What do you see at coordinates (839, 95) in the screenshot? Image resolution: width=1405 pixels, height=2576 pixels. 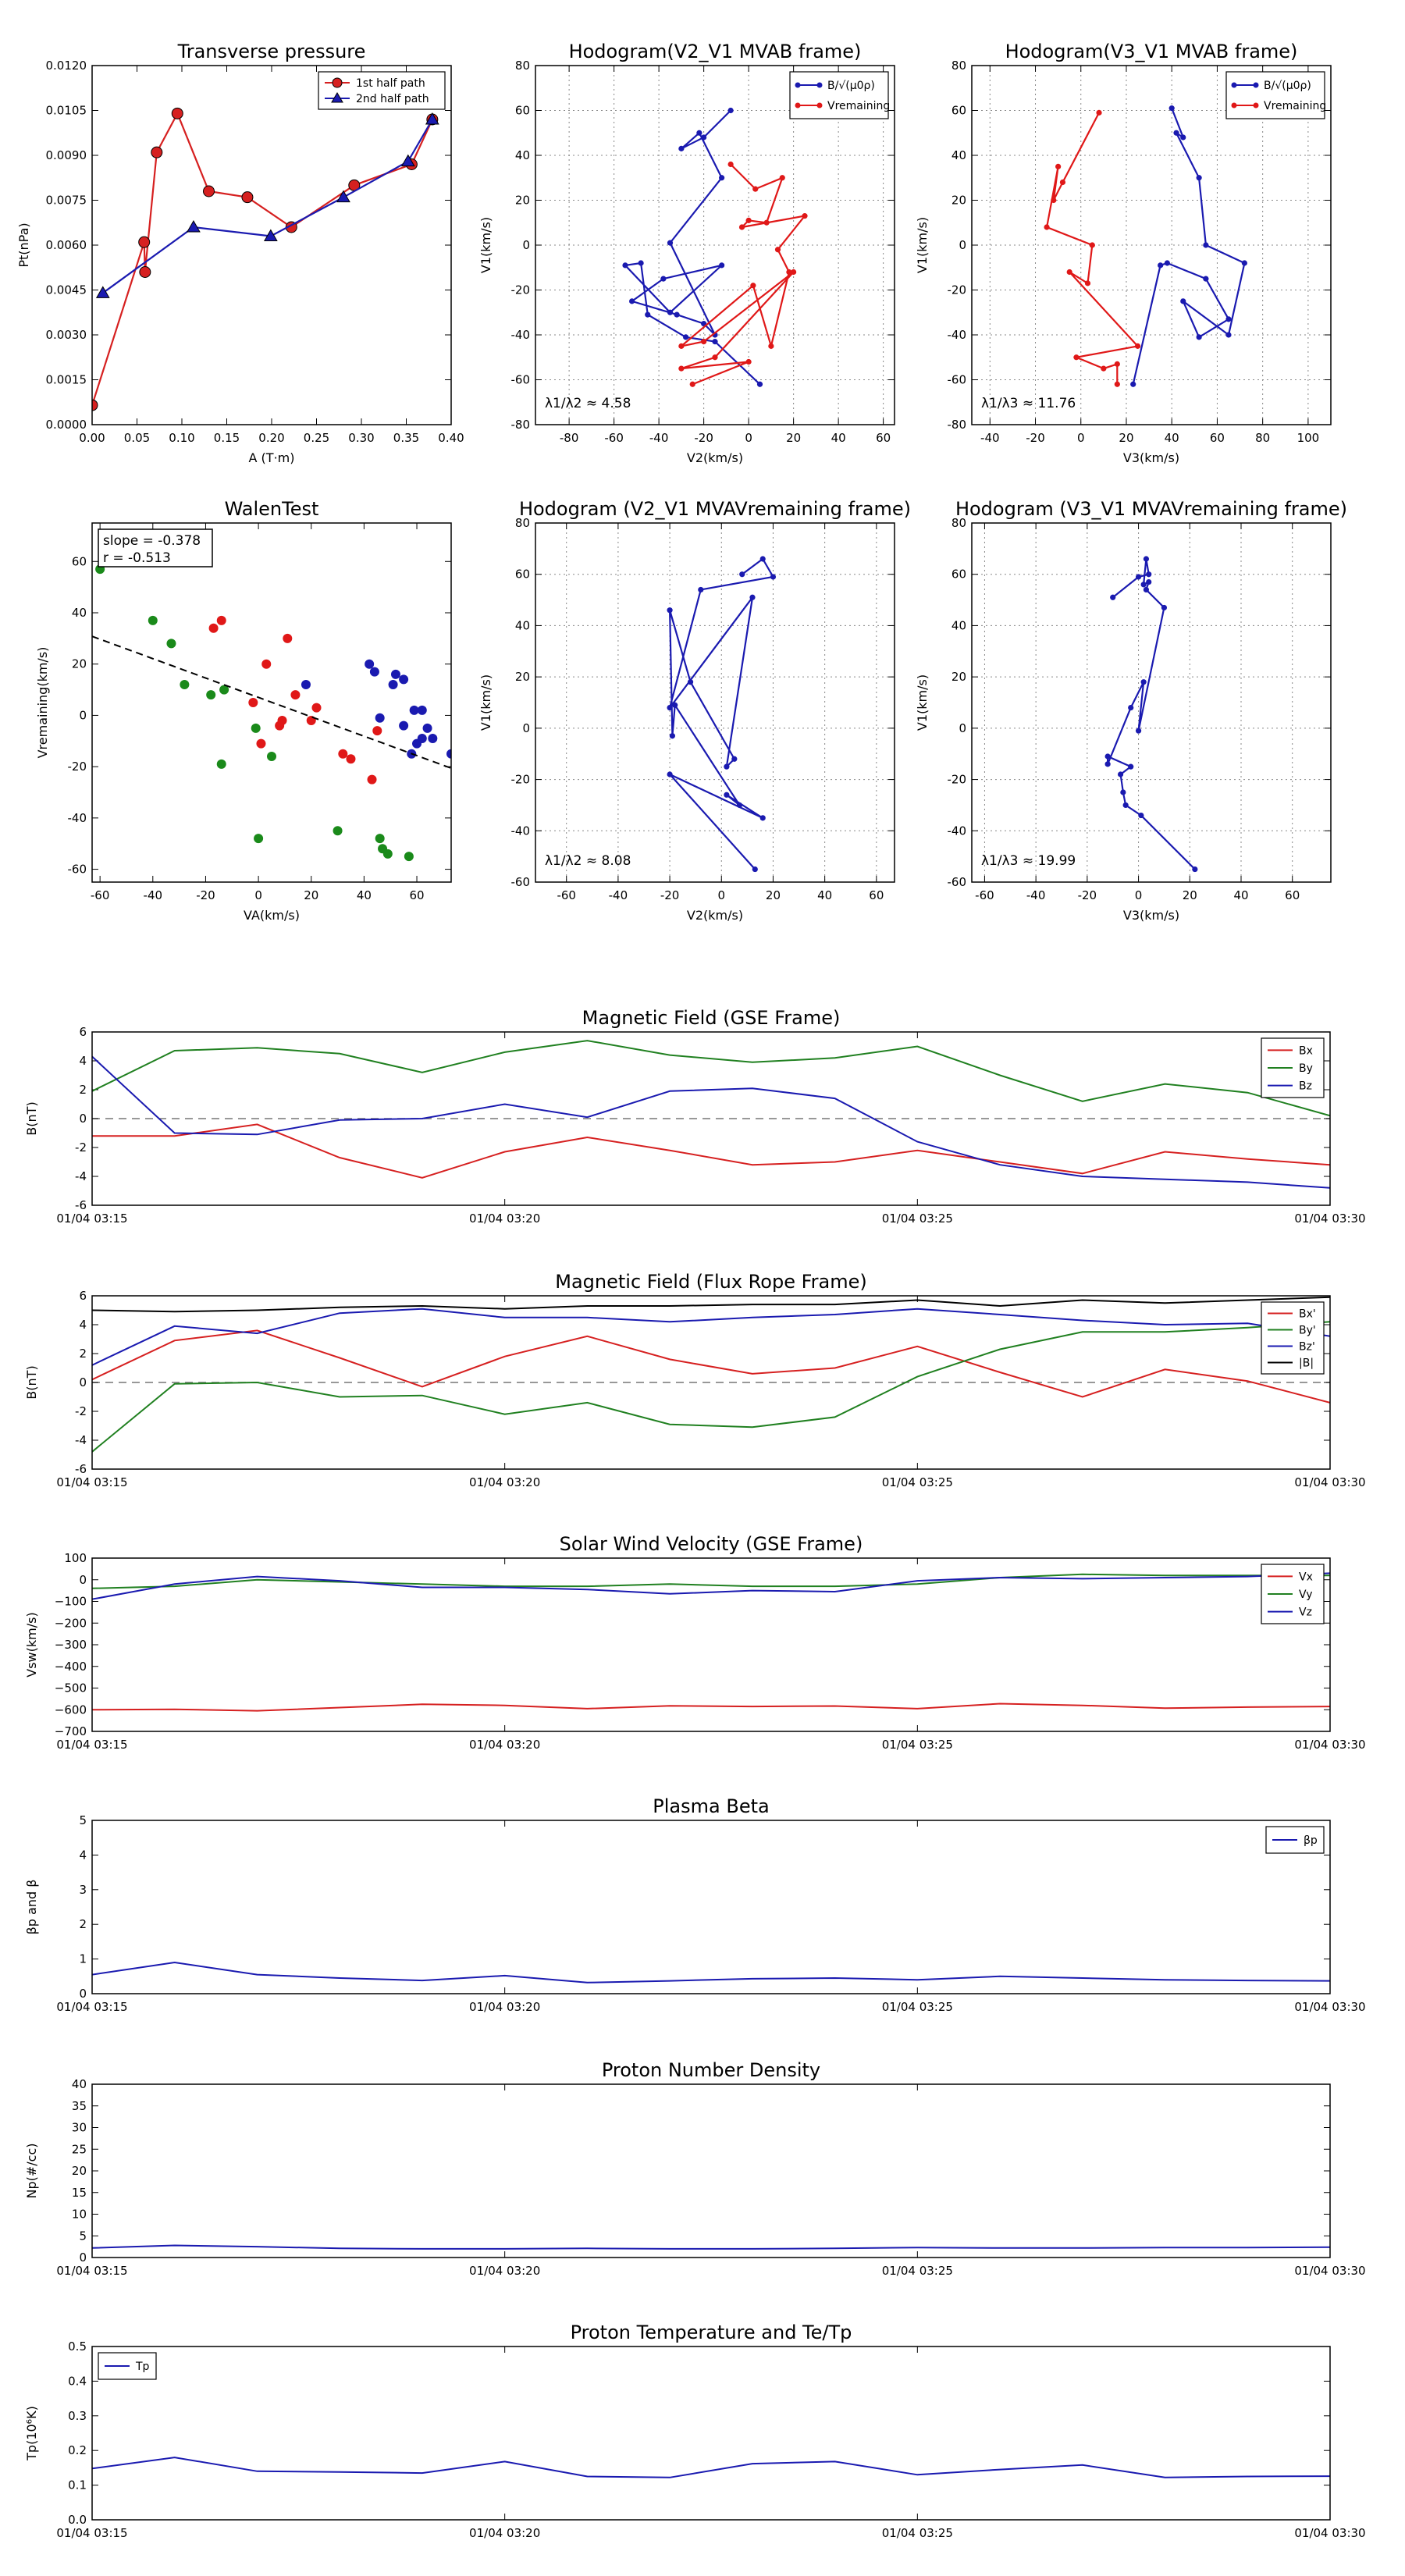 I see `legend-box` at bounding box center [839, 95].